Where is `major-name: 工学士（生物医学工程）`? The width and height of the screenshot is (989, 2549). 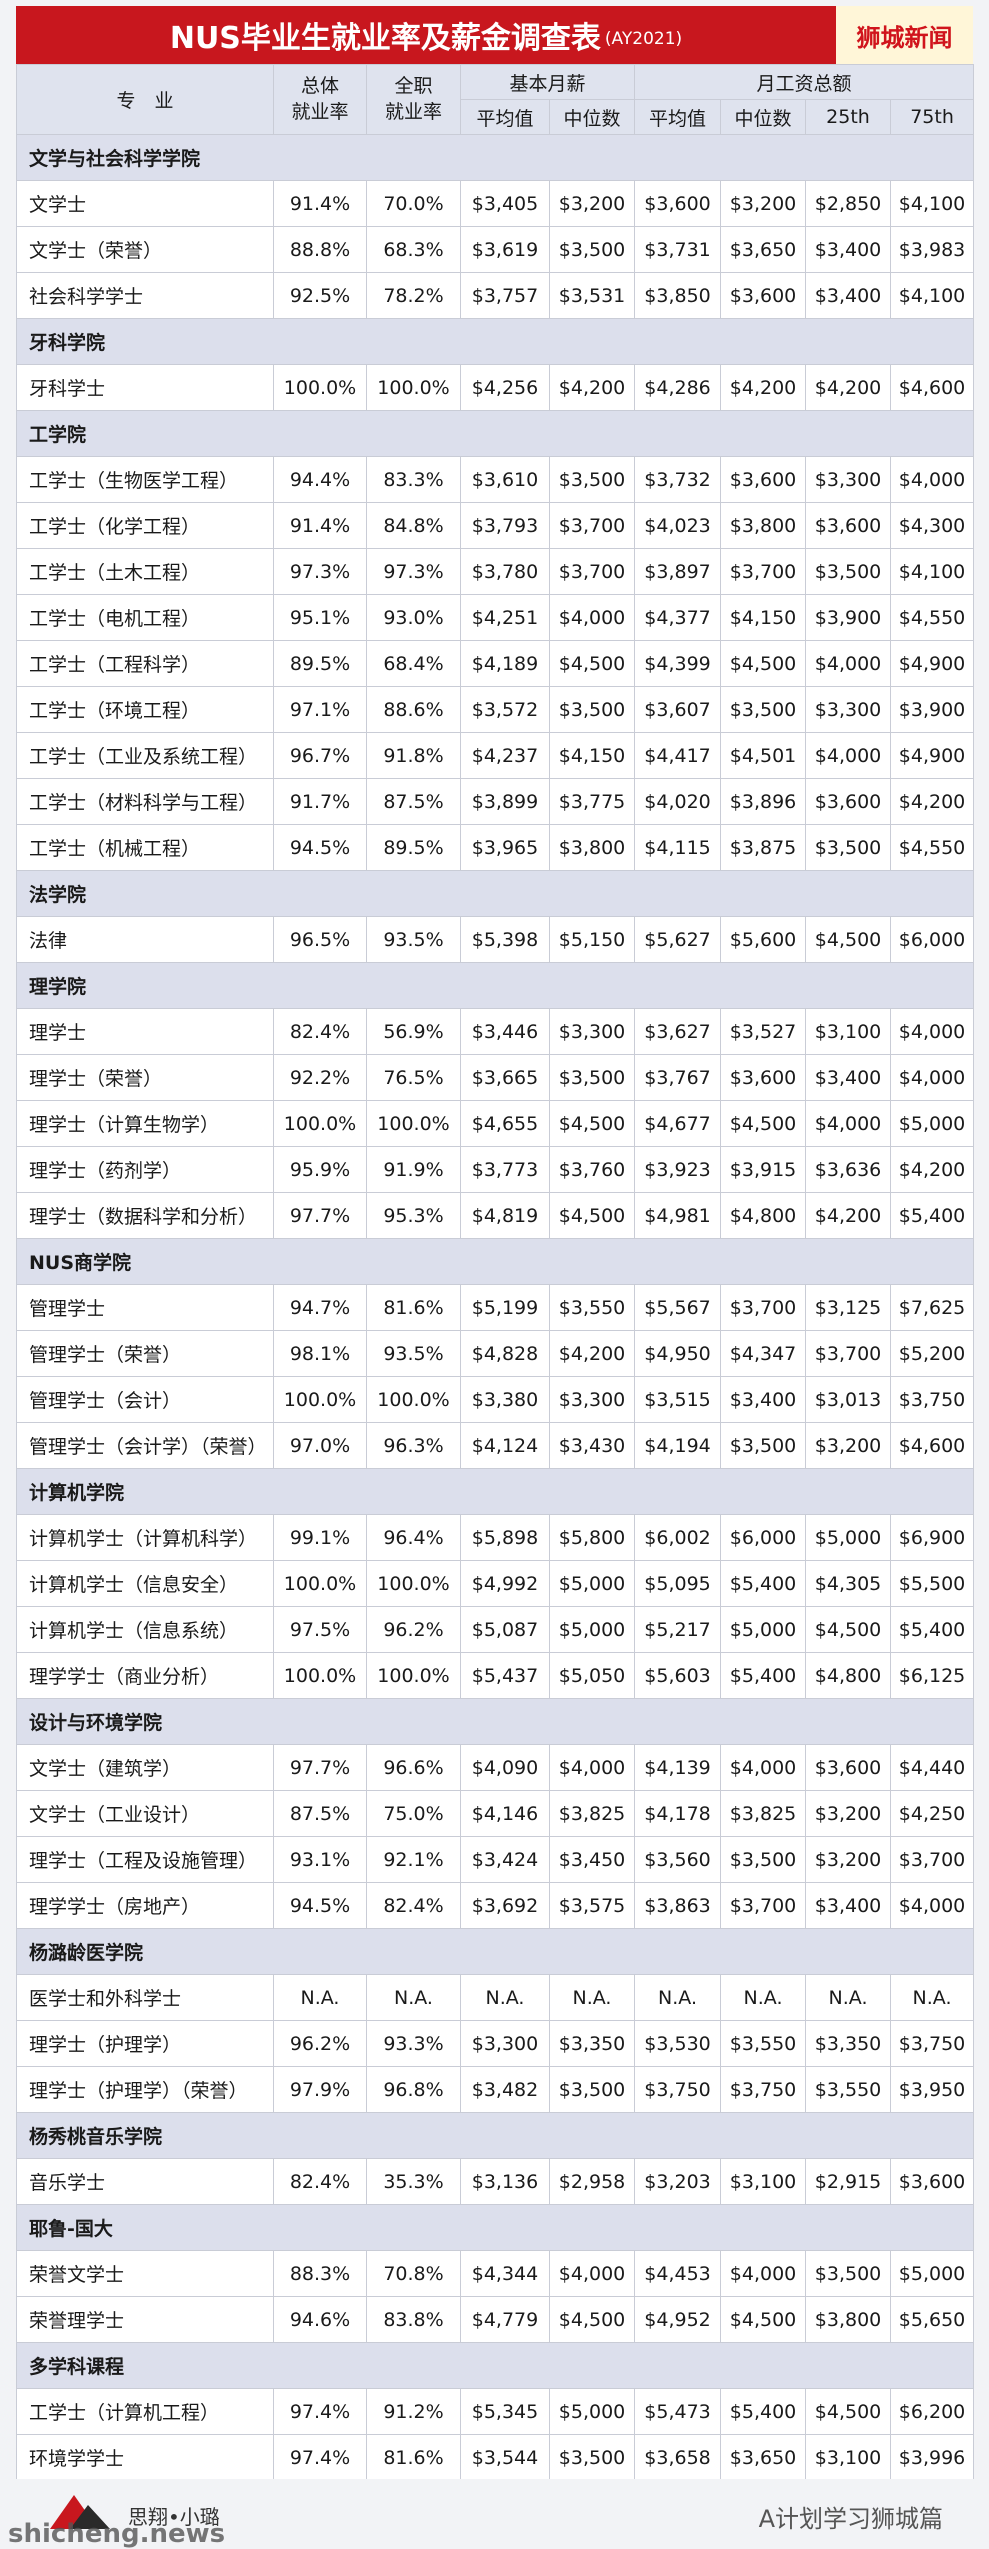 major-name: 工学士（生物医学工程） is located at coordinates (145, 479).